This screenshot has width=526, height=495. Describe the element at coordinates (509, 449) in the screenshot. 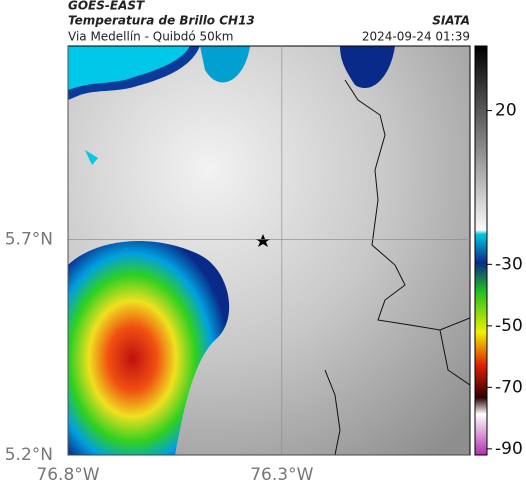

I see `colorbar-tick-label: -90` at that location.